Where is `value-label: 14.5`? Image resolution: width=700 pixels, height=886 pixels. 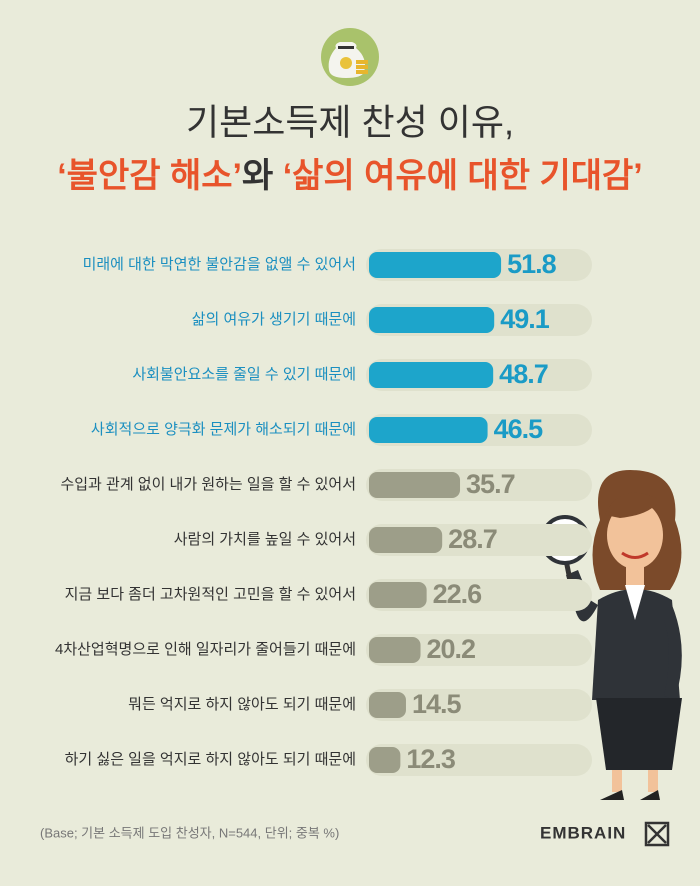 value-label: 14.5 is located at coordinates (437, 704).